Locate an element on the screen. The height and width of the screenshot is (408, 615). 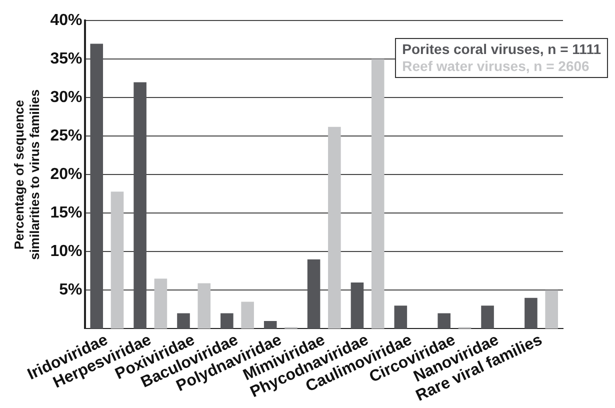
series-label: Reef water viruses, n = 2606 is located at coordinates (496, 66).